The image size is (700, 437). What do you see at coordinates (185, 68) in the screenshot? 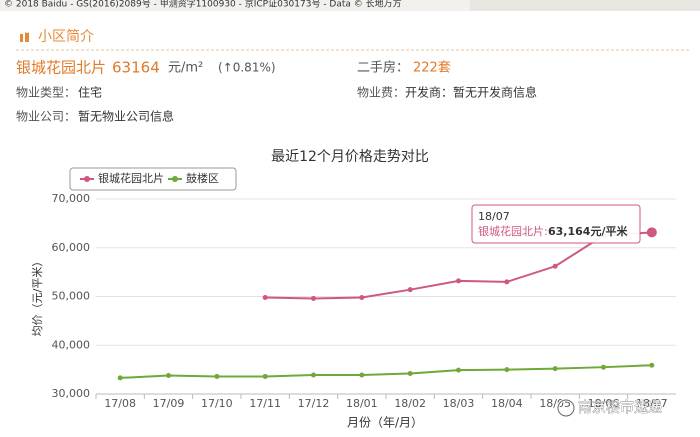
I see `price-unit: 元/m²` at bounding box center [185, 68].